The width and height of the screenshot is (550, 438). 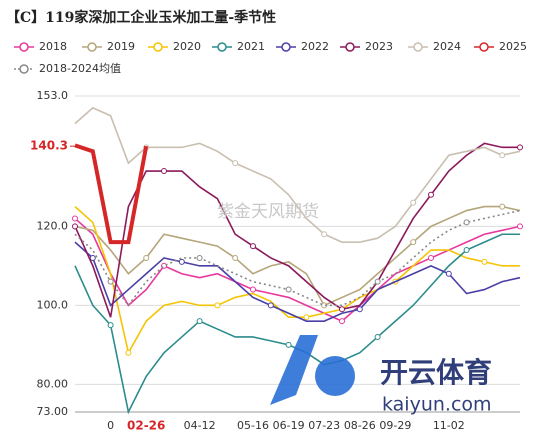 What do you see at coordinates (251, 46) in the screenshot?
I see `legend-label: 2021` at bounding box center [251, 46].